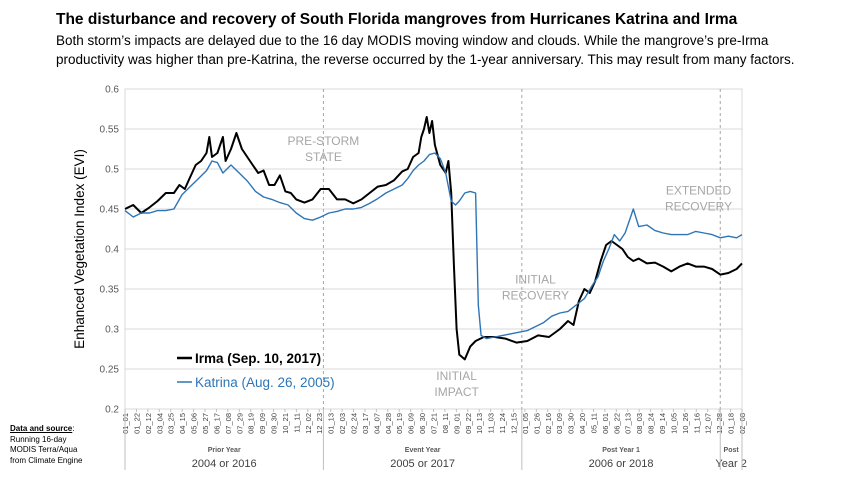  I want to click on period-years: 2004 or 2016, so click(224, 464).